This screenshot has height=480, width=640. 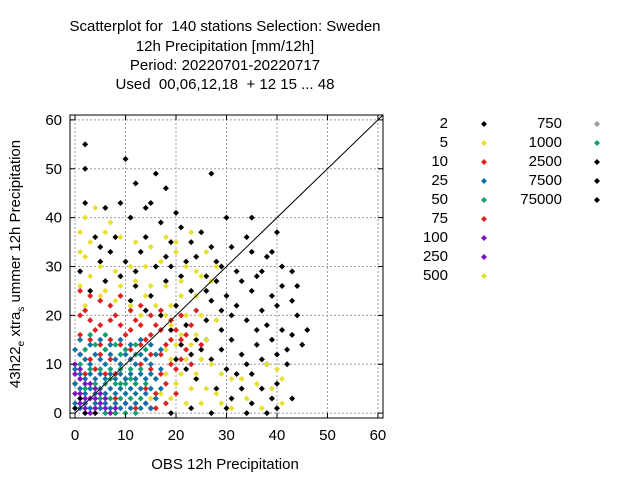 I want to click on legend-label: 7500, so click(x=545, y=180).